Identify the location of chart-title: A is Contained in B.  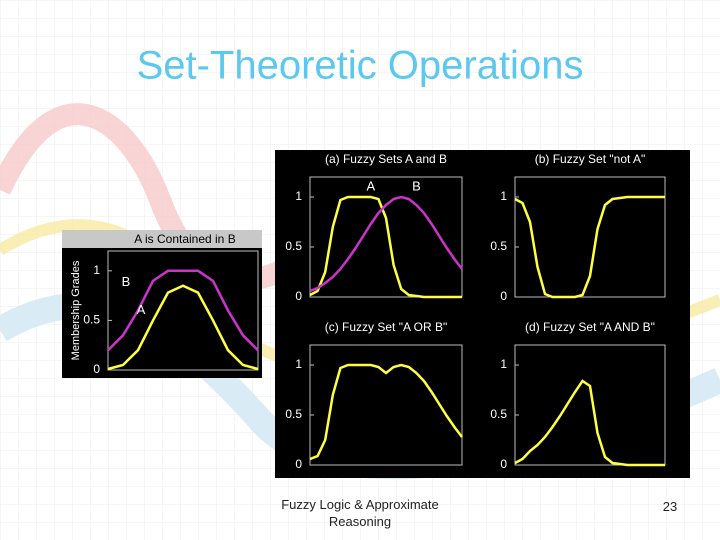
(184, 239).